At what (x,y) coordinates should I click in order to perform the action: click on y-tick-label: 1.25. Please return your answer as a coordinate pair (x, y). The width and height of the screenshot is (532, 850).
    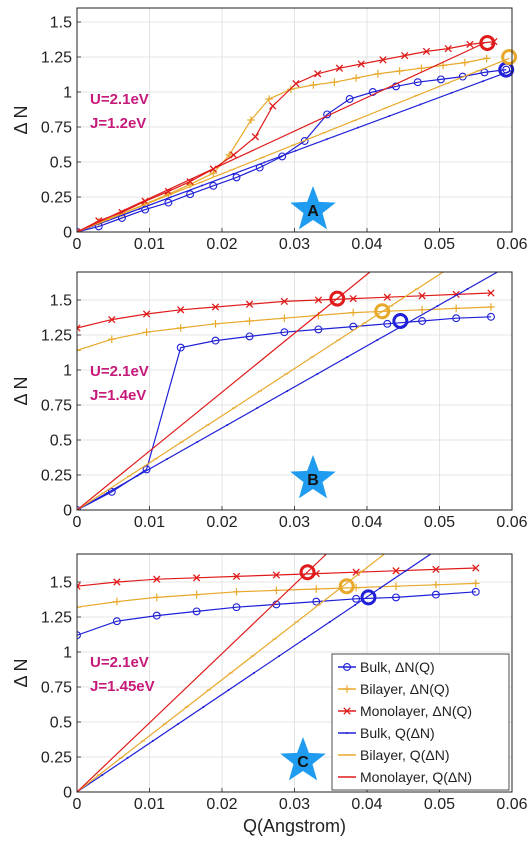
    Looking at the image, I should click on (56, 336).